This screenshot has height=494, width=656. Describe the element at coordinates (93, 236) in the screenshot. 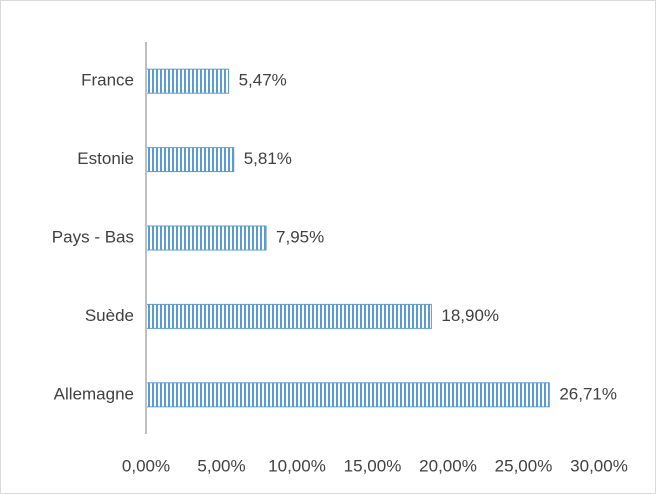

I see `y-tick-label: Pays - Bas` at that location.